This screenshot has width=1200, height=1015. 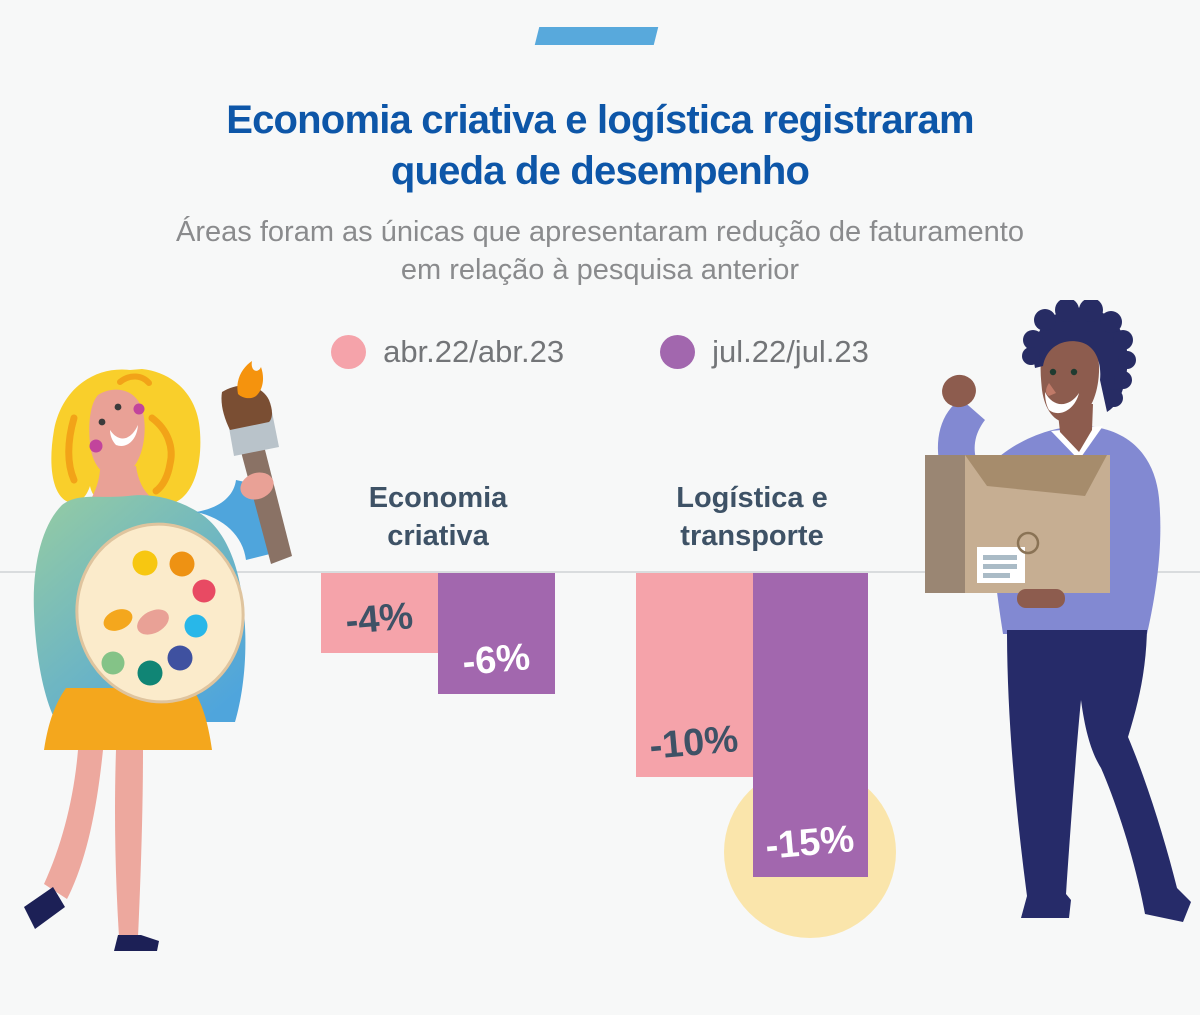 I want to click on box-flap-shadow, so click(x=1036, y=475).